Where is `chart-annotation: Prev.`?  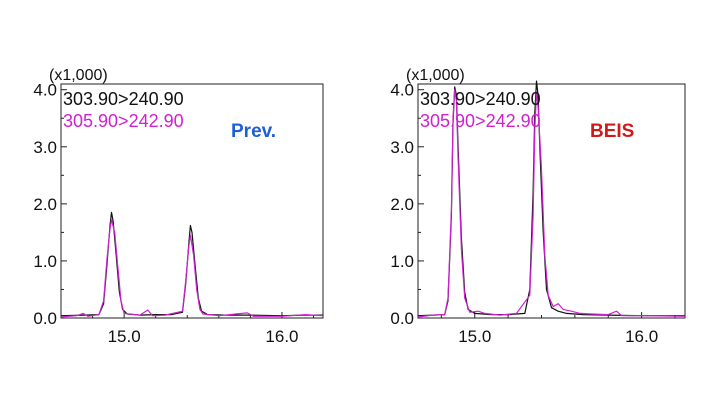 chart-annotation: Prev. is located at coordinates (253, 131).